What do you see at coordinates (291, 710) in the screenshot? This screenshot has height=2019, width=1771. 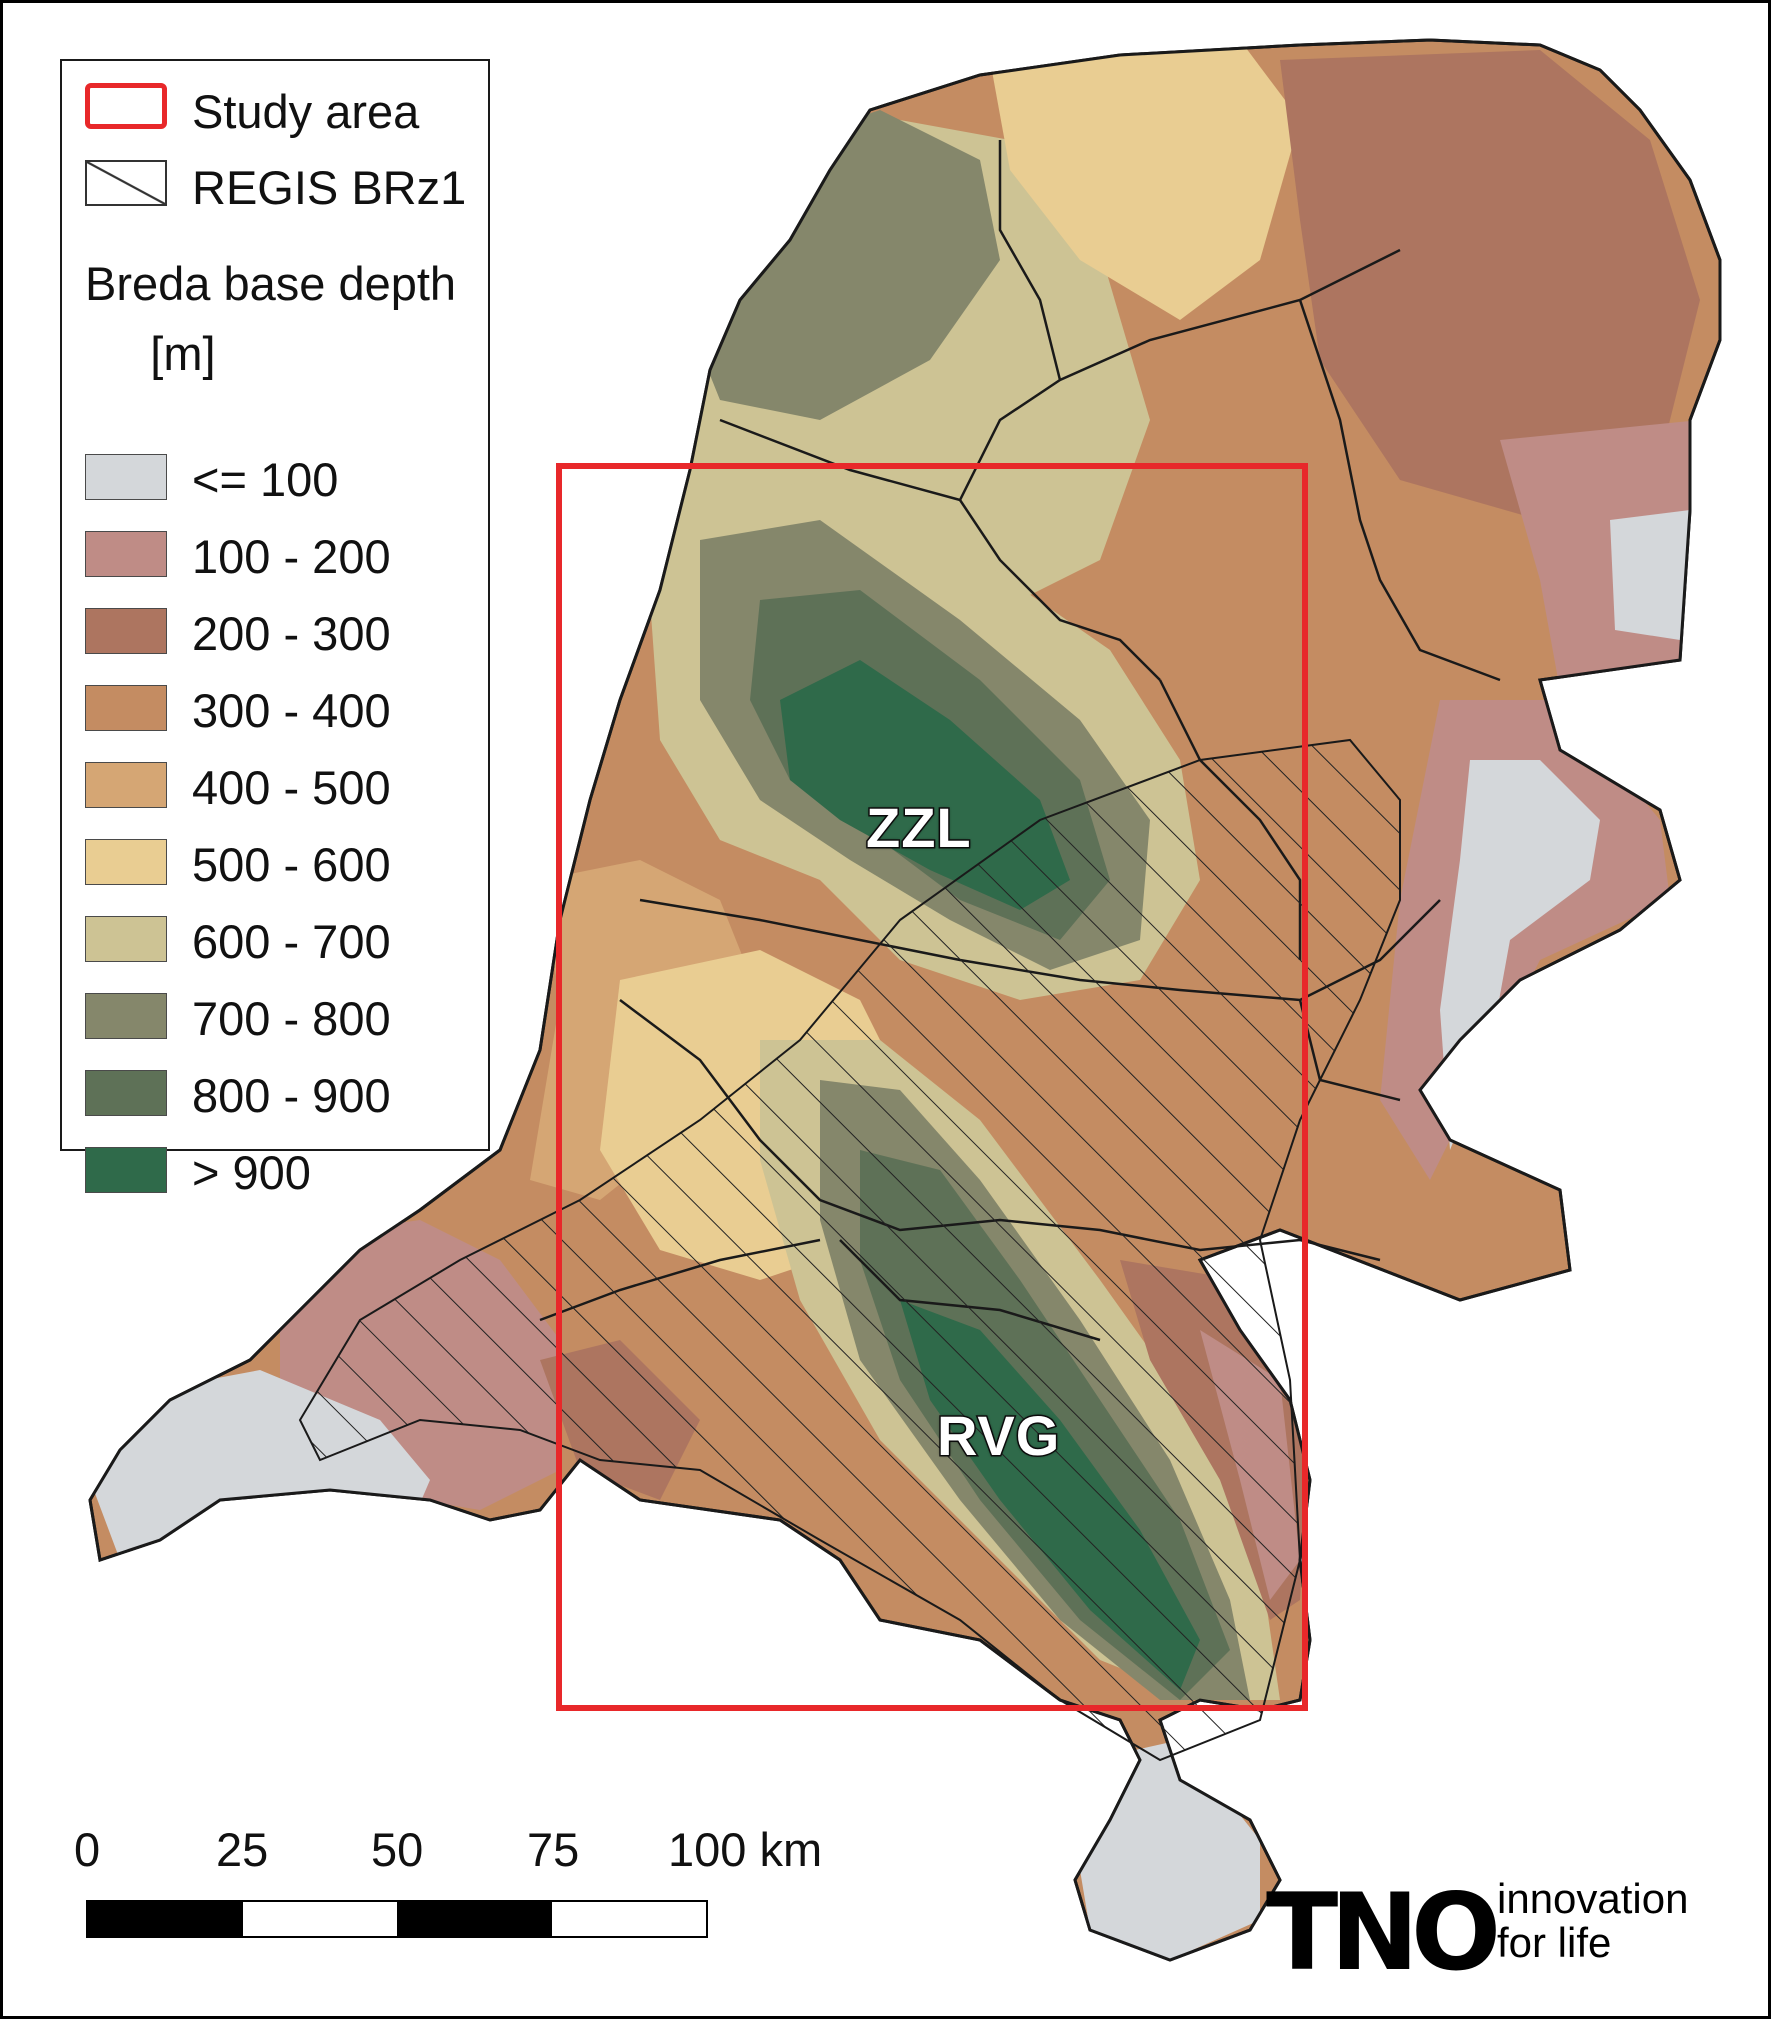 I see `legend-class-label: 300 - 400` at bounding box center [291, 710].